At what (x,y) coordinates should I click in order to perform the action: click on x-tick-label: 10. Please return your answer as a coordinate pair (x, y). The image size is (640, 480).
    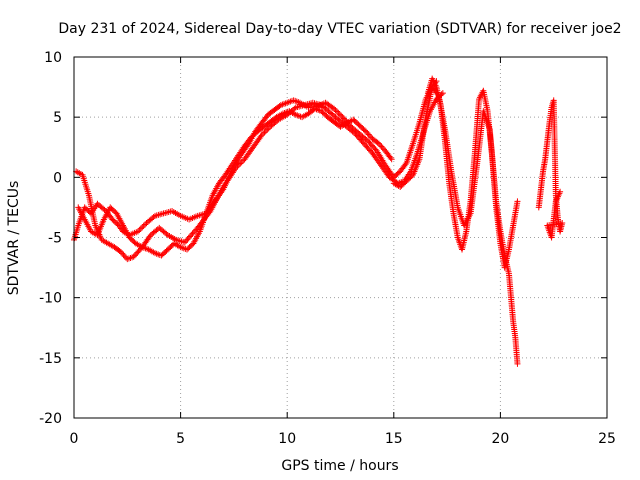
    Looking at the image, I should click on (287, 439).